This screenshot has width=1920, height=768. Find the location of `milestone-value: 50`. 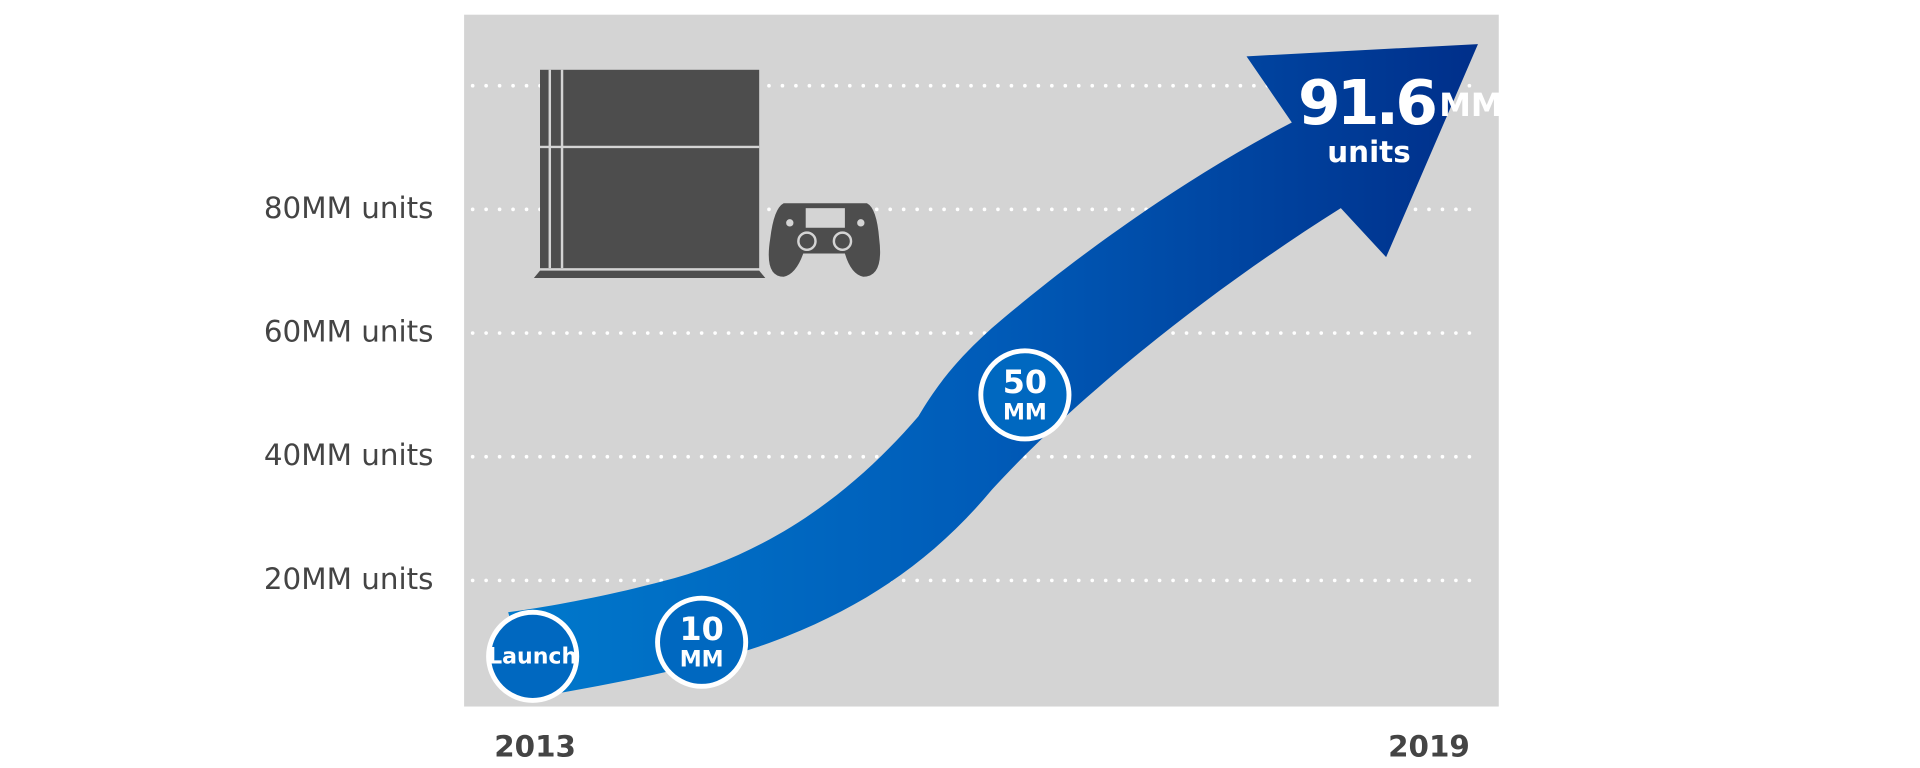

milestone-value: 50 is located at coordinates (1025, 382).